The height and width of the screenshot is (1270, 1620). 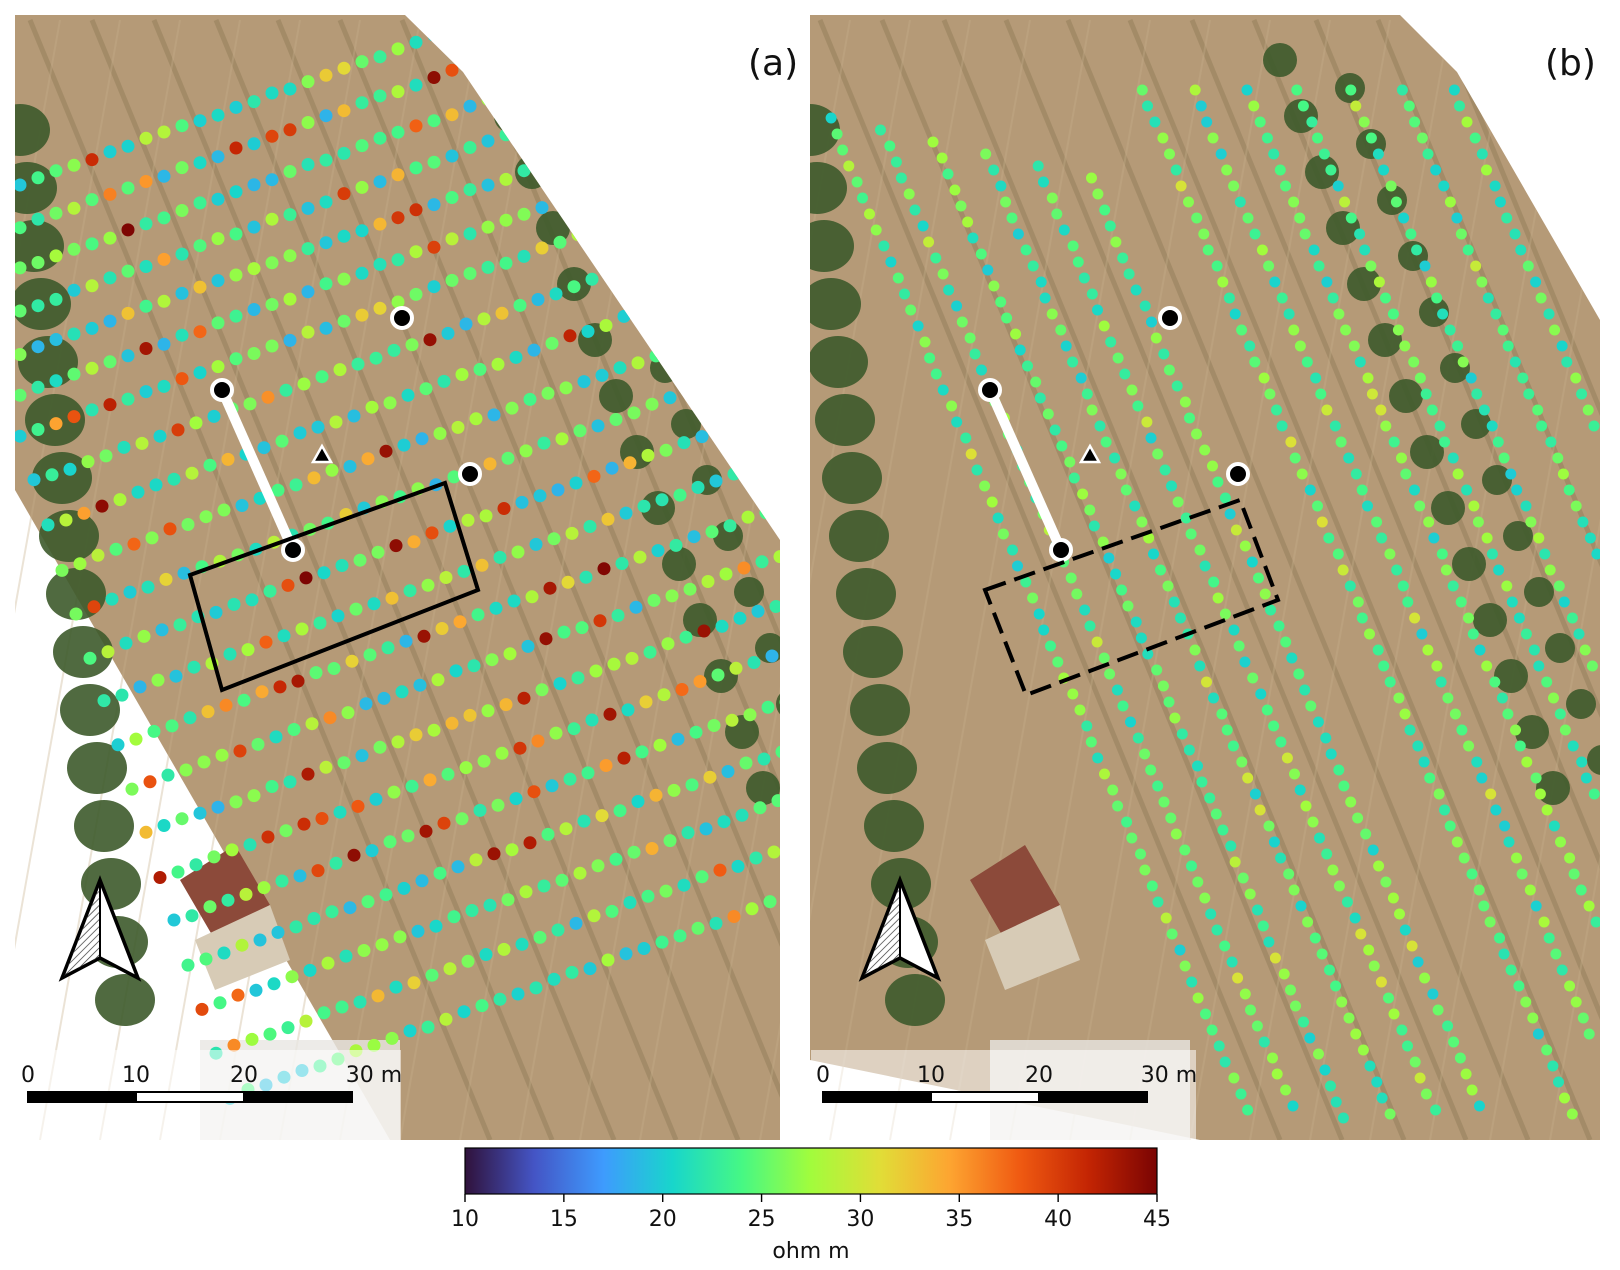 I want to click on colorbar-tick-label: 25, so click(x=762, y=1219).